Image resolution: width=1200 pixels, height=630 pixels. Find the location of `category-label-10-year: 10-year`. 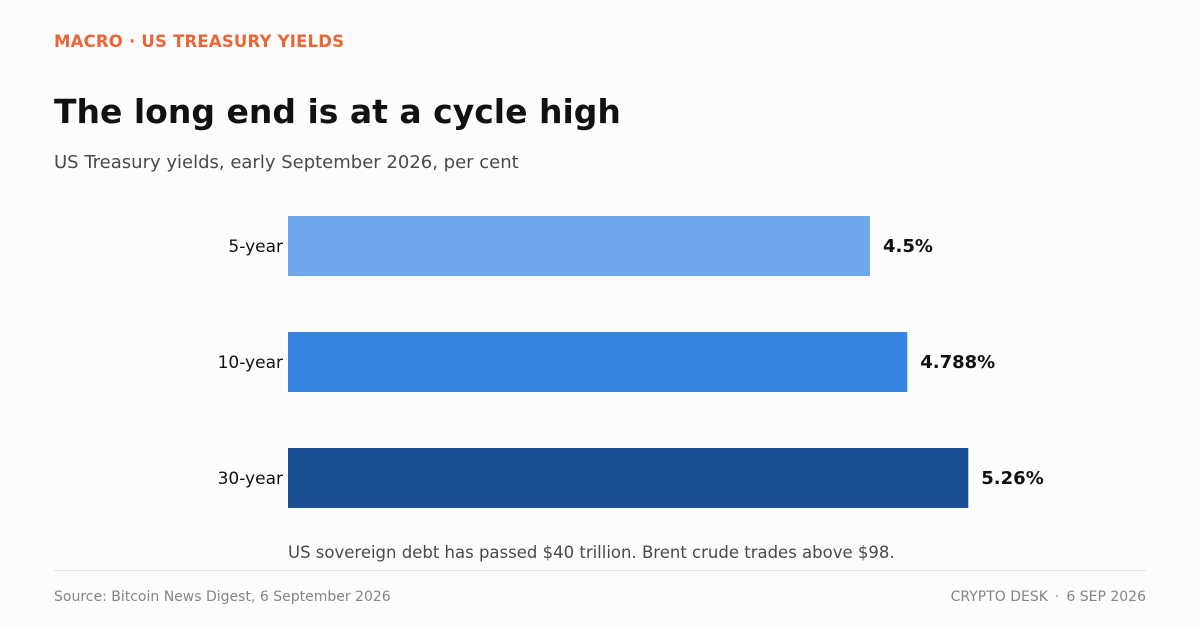

category-label-10-year: 10-year is located at coordinates (250, 363).